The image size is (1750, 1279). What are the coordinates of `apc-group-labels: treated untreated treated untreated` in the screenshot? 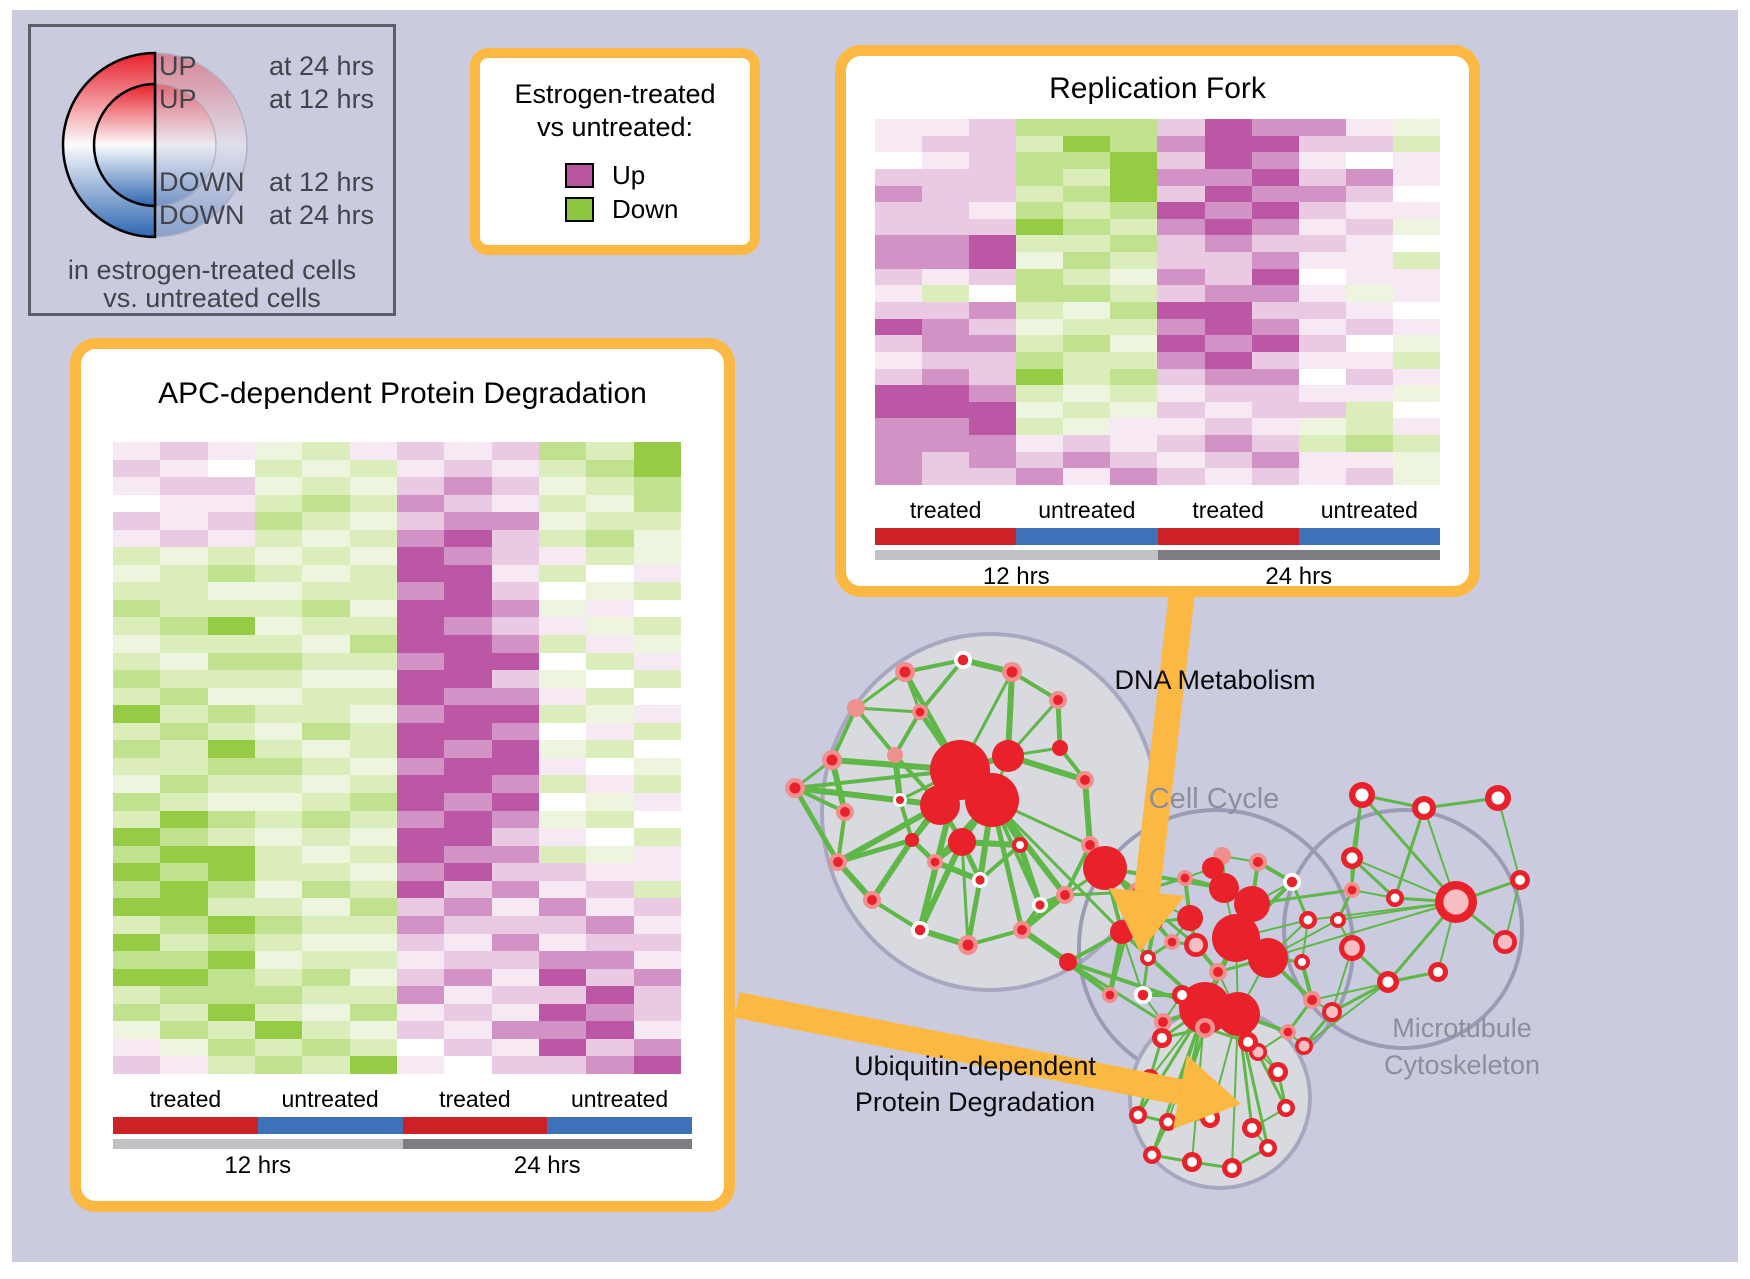 It's located at (402, 1099).